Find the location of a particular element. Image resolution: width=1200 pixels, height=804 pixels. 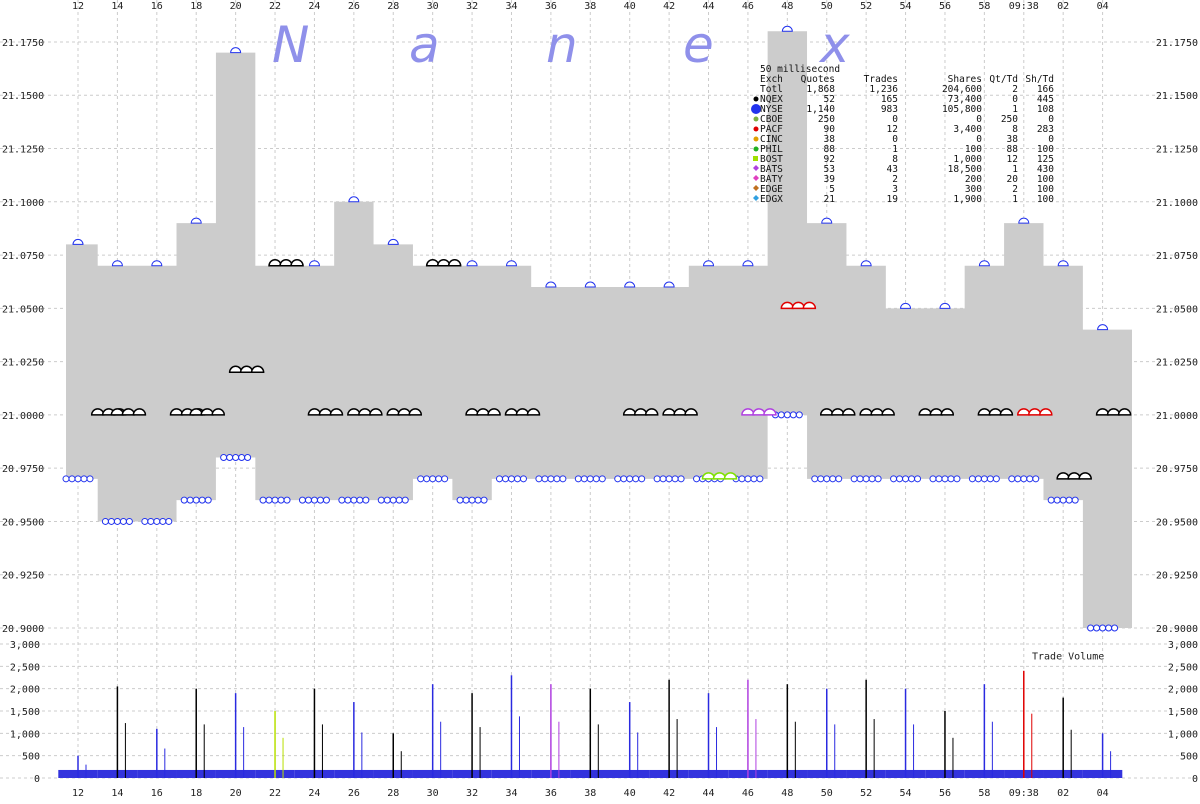

legend-cell: 88 is located at coordinates (830, 149).